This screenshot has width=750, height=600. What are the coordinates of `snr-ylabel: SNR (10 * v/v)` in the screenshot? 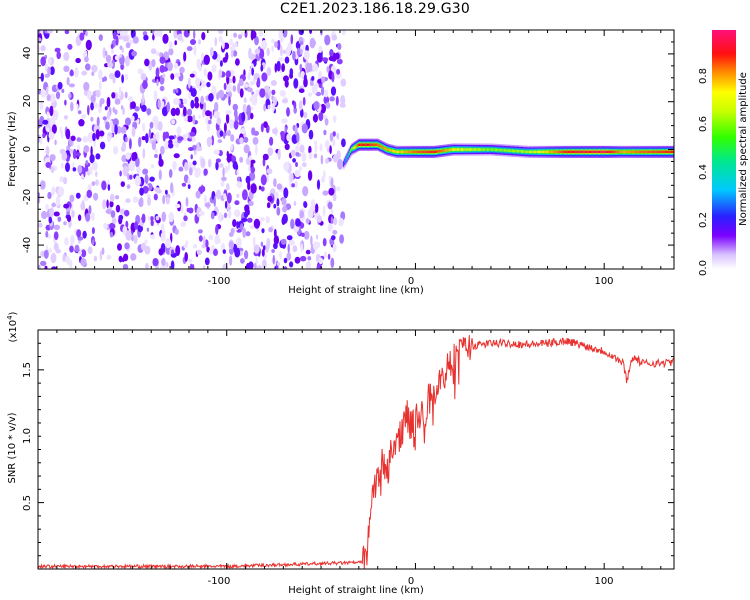 It's located at (12, 447).